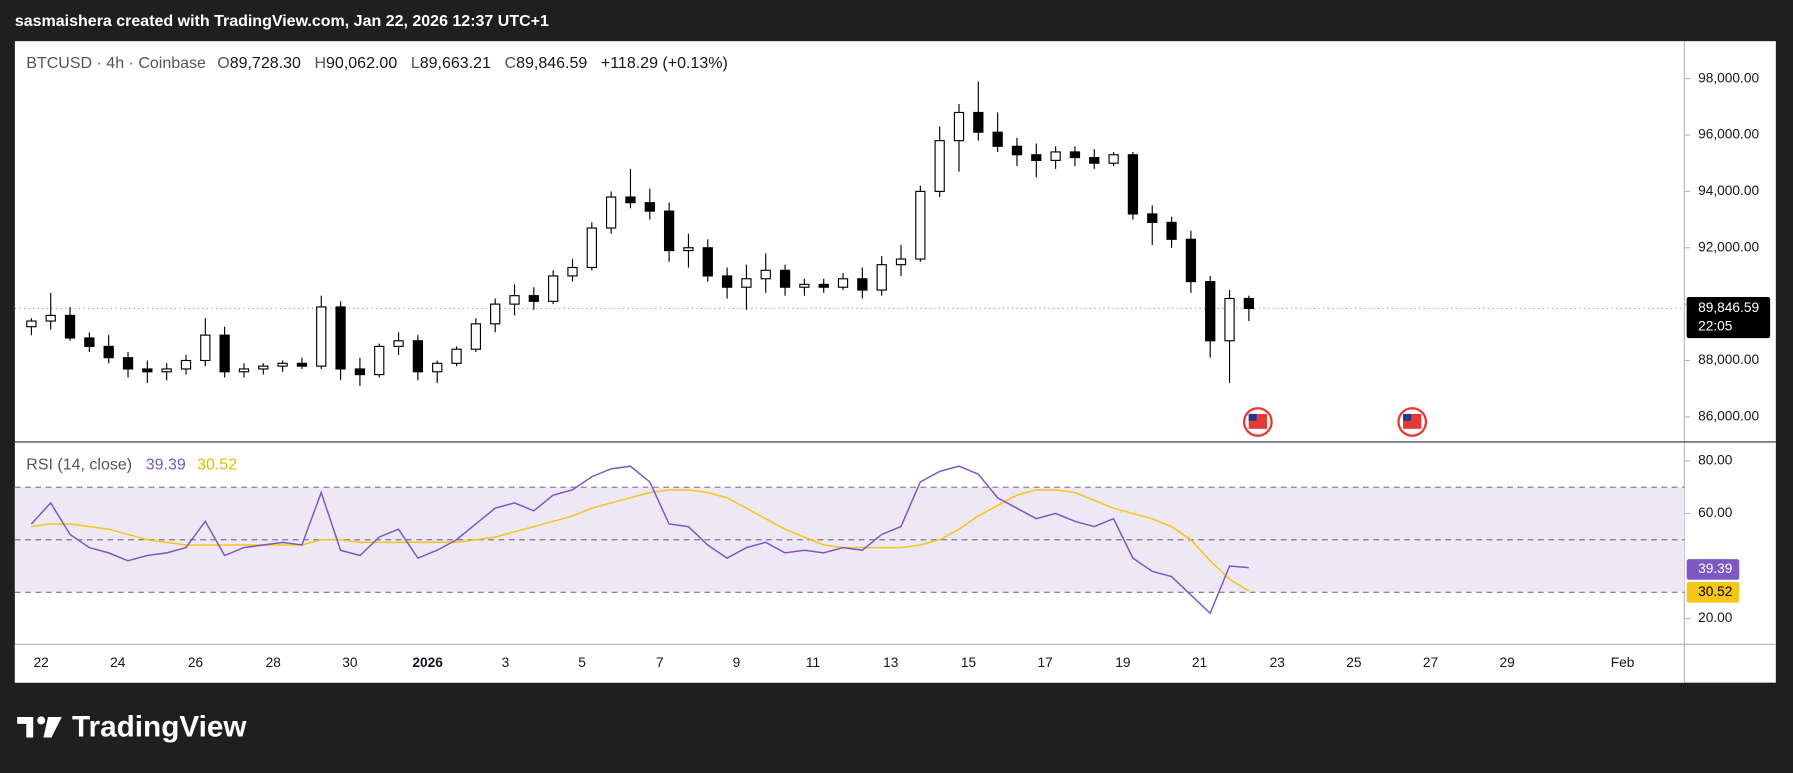 The width and height of the screenshot is (1793, 773). Describe the element at coordinates (511, 63) in the screenshot. I see `ohlc-key: C` at that location.